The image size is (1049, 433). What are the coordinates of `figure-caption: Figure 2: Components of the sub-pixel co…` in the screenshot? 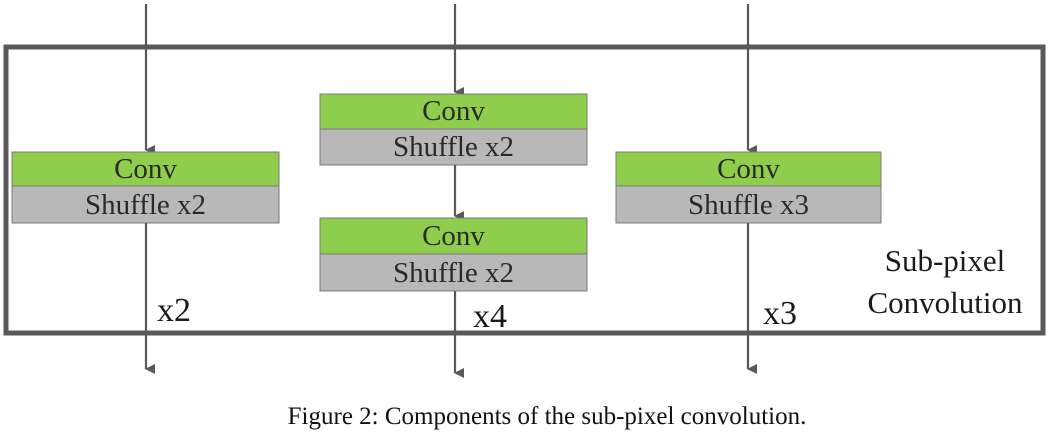 It's located at (547, 416).